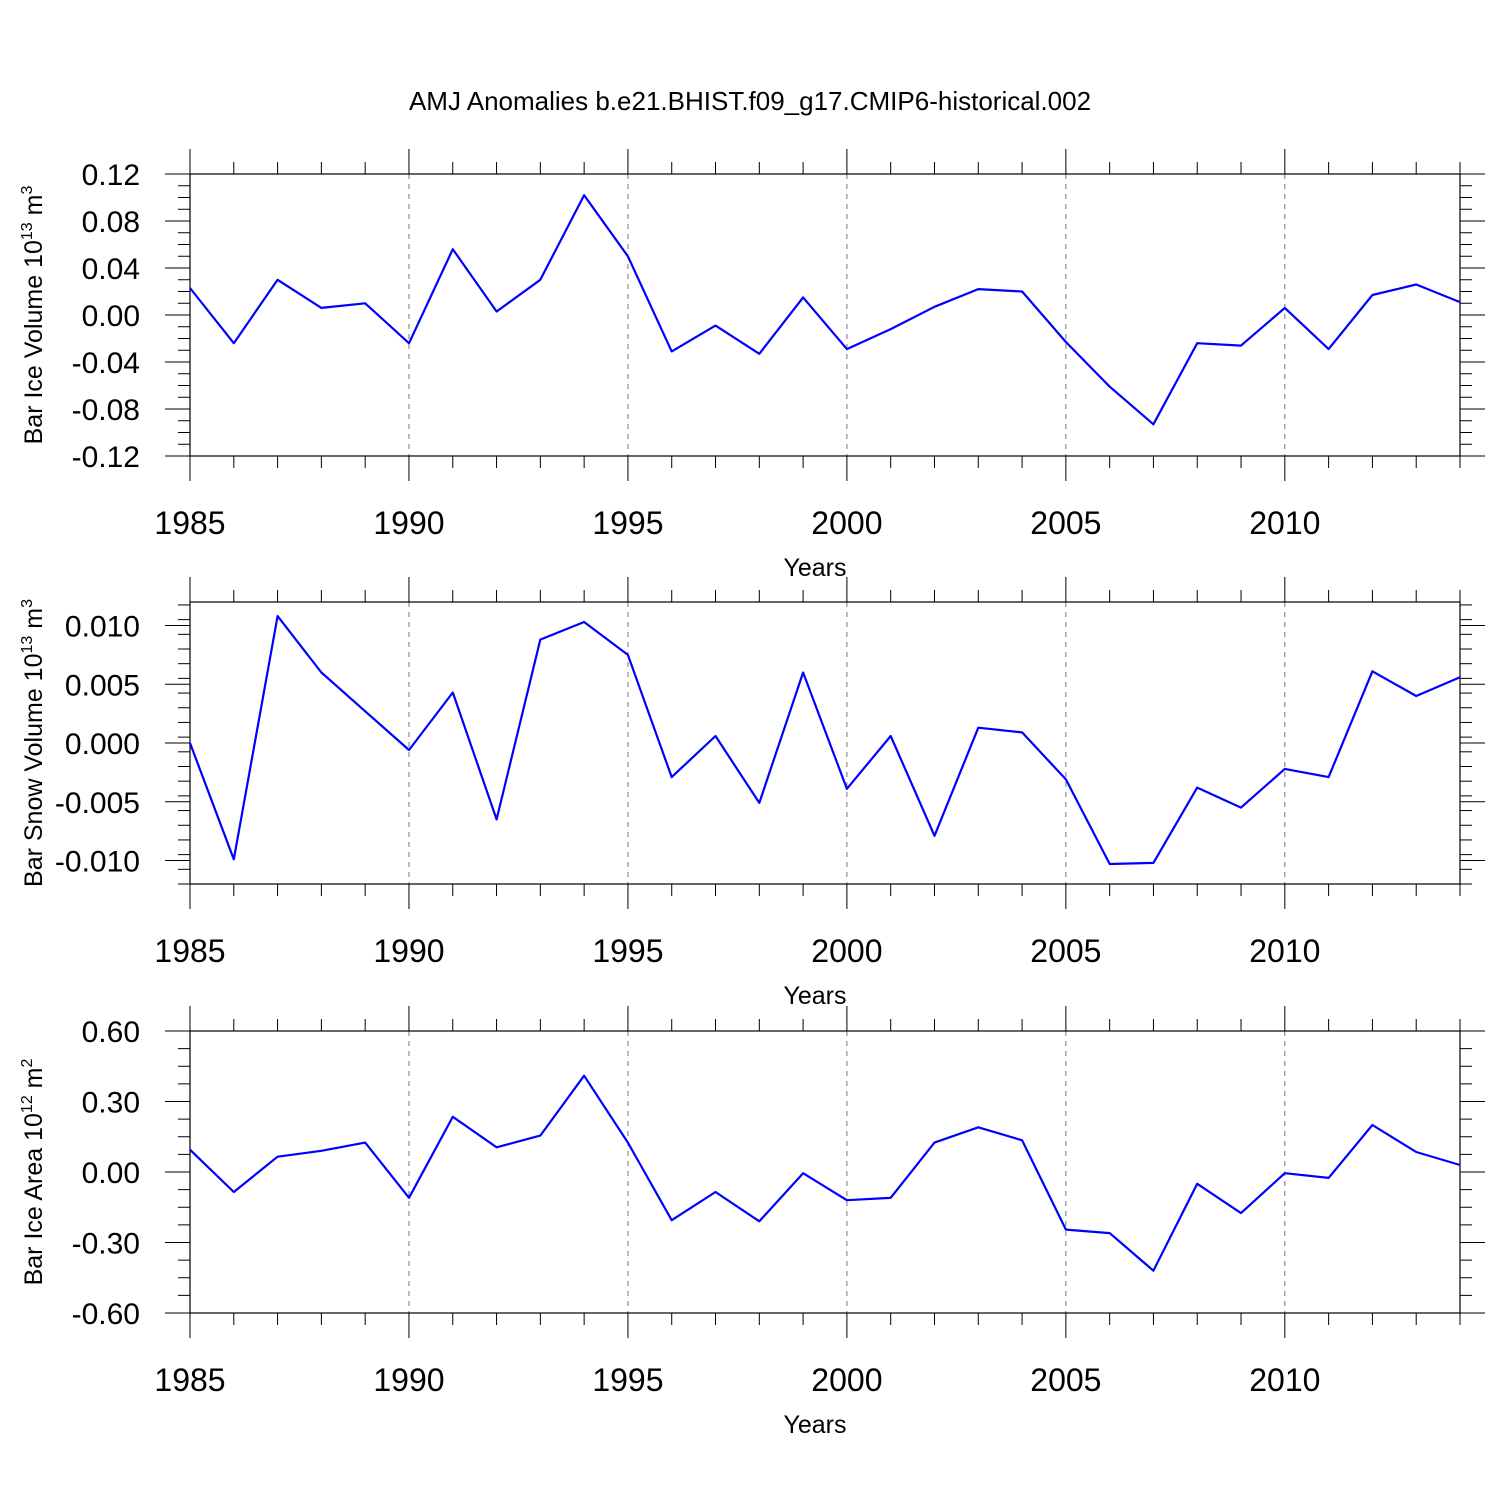 This screenshot has width=1500, height=1500. What do you see at coordinates (106, 410) in the screenshot?
I see `y-tick-label: -0.08` at bounding box center [106, 410].